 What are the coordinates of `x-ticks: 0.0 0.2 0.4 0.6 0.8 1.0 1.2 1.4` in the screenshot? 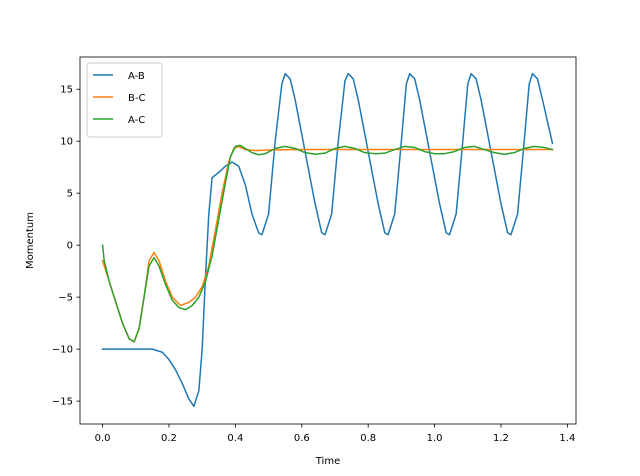 It's located at (335, 434).